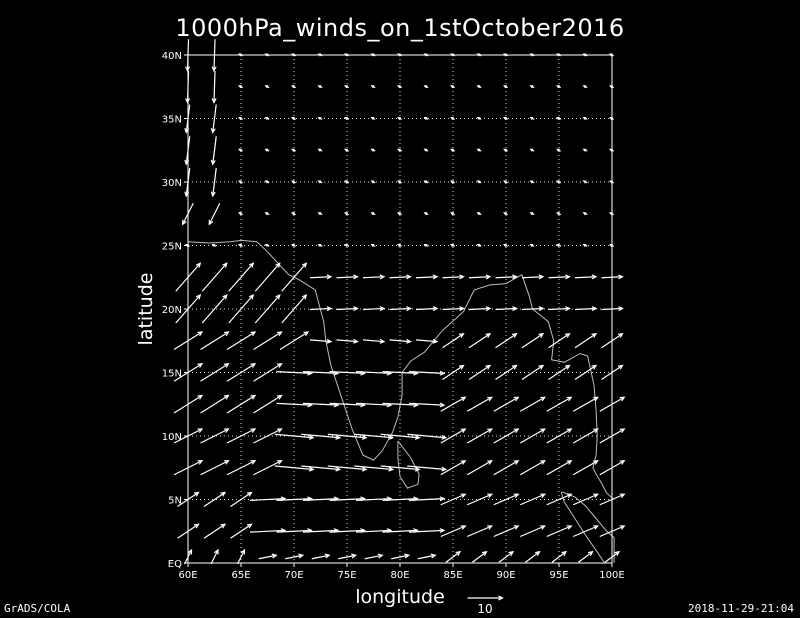 Image resolution: width=800 pixels, height=618 pixels. What do you see at coordinates (485, 598) in the screenshot?
I see `reference-vector-arrow` at bounding box center [485, 598].